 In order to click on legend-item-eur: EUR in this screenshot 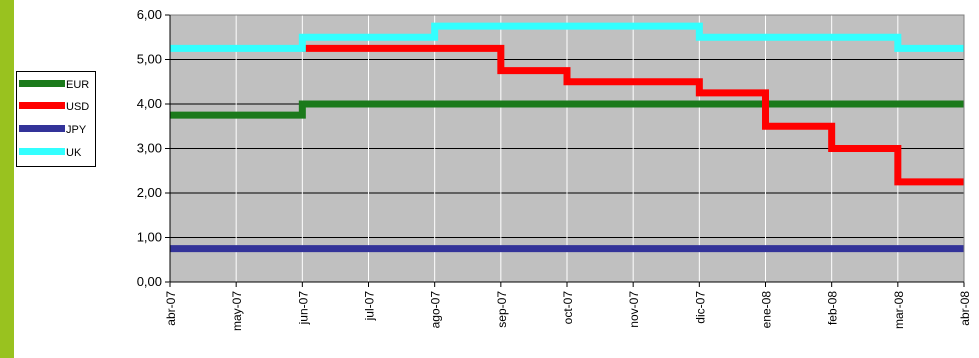, I will do `click(57, 84)`.